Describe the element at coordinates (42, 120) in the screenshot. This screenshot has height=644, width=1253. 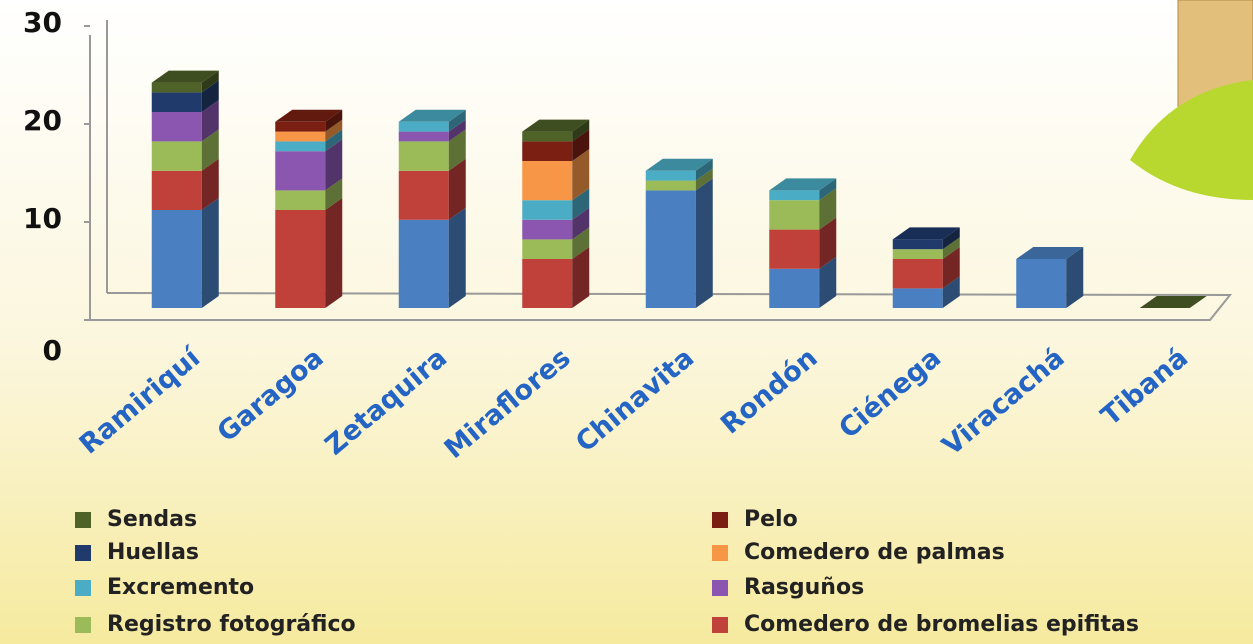
I see `y-tick-label: 20` at that location.